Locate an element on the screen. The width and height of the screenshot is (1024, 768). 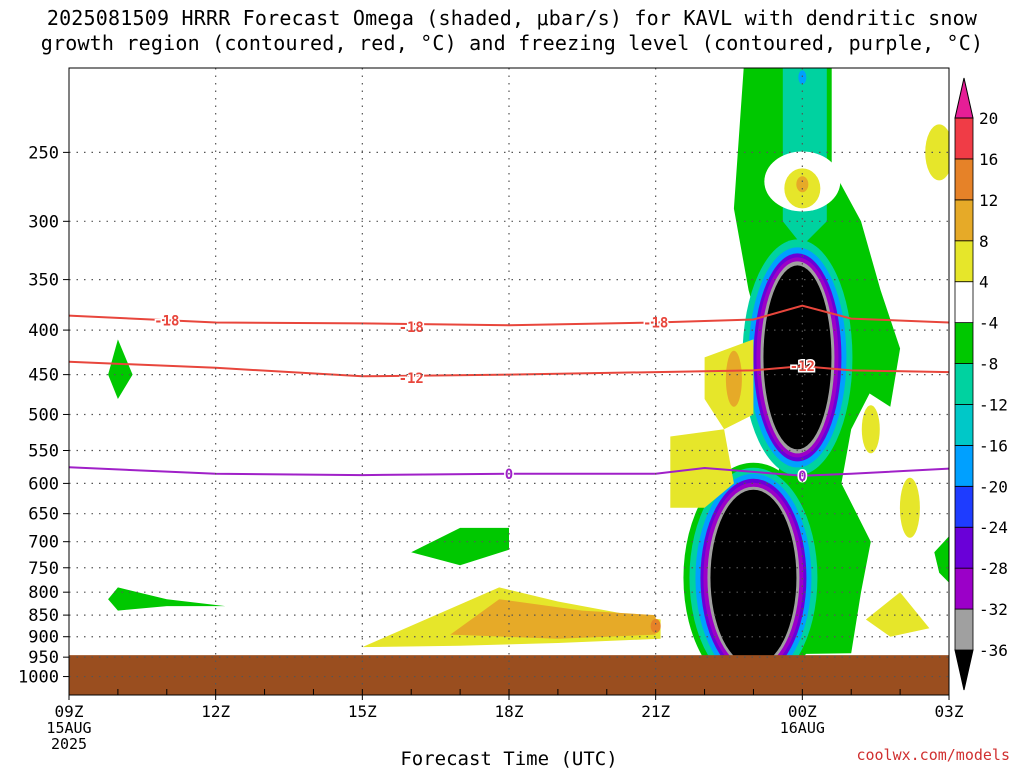
y-tick-label-11: 800 is located at coordinates (43, 593).